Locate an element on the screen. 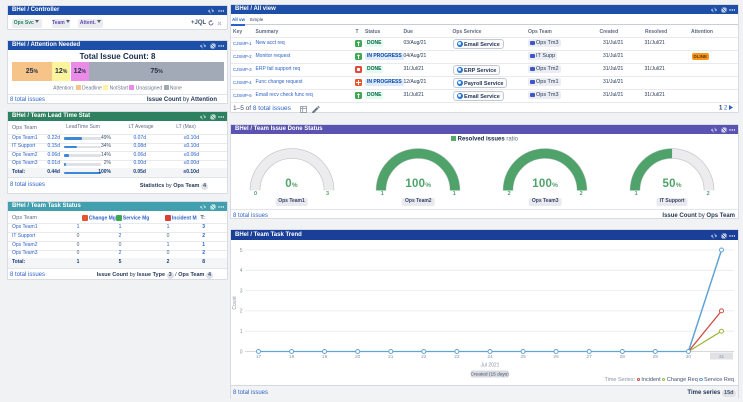 The width and height of the screenshot is (743, 402). svg-text: 17 is located at coordinates (259, 357).